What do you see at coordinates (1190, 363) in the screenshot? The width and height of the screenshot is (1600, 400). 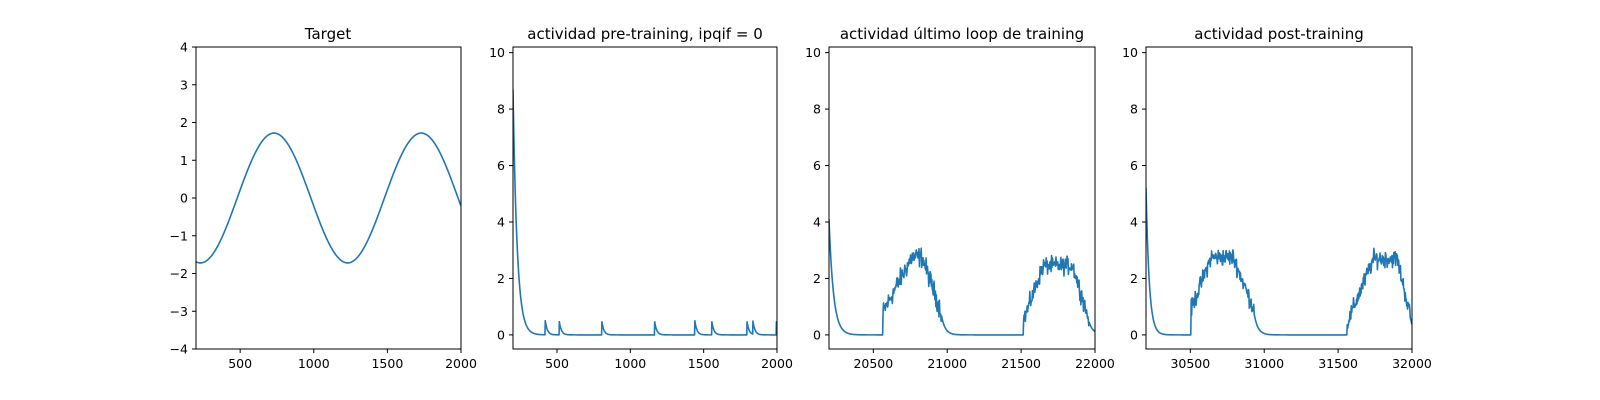 I see `x-tick-label: 30500` at bounding box center [1190, 363].